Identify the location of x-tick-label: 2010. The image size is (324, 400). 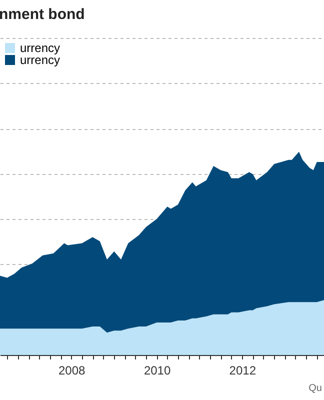
(157, 371).